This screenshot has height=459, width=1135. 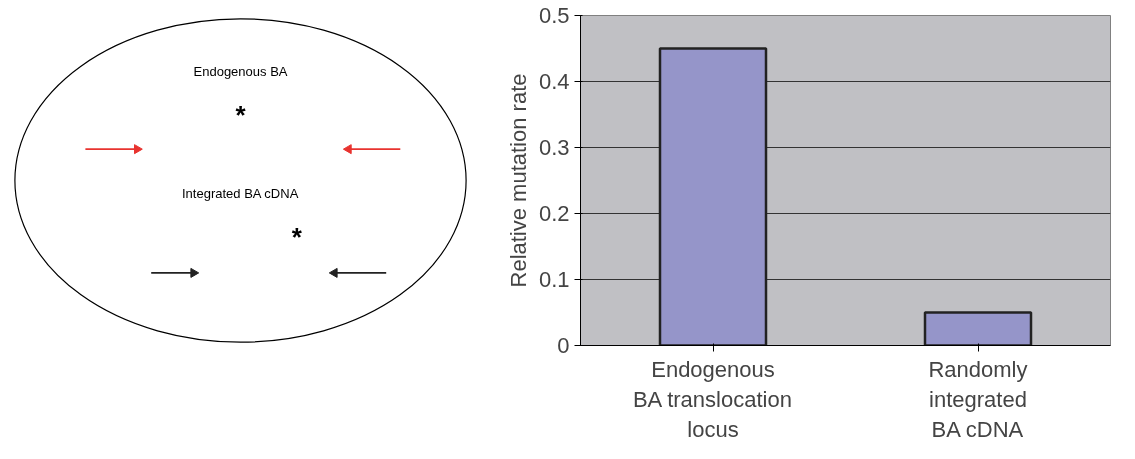 What do you see at coordinates (554, 81) in the screenshot?
I see `y-tick-label: 0.4` at bounding box center [554, 81].